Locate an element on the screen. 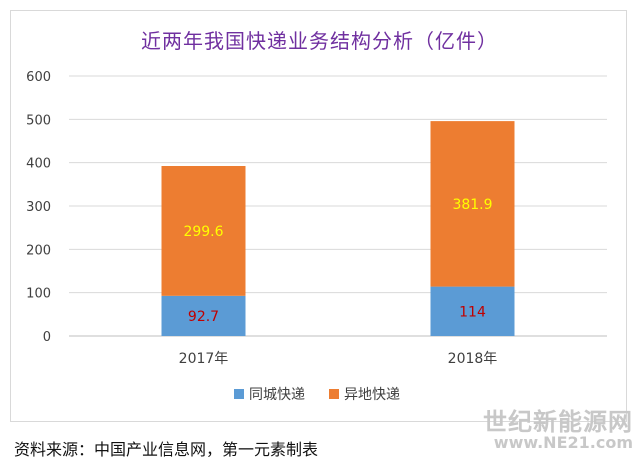 The width and height of the screenshot is (637, 464). data-label: 92.7 is located at coordinates (203, 317).